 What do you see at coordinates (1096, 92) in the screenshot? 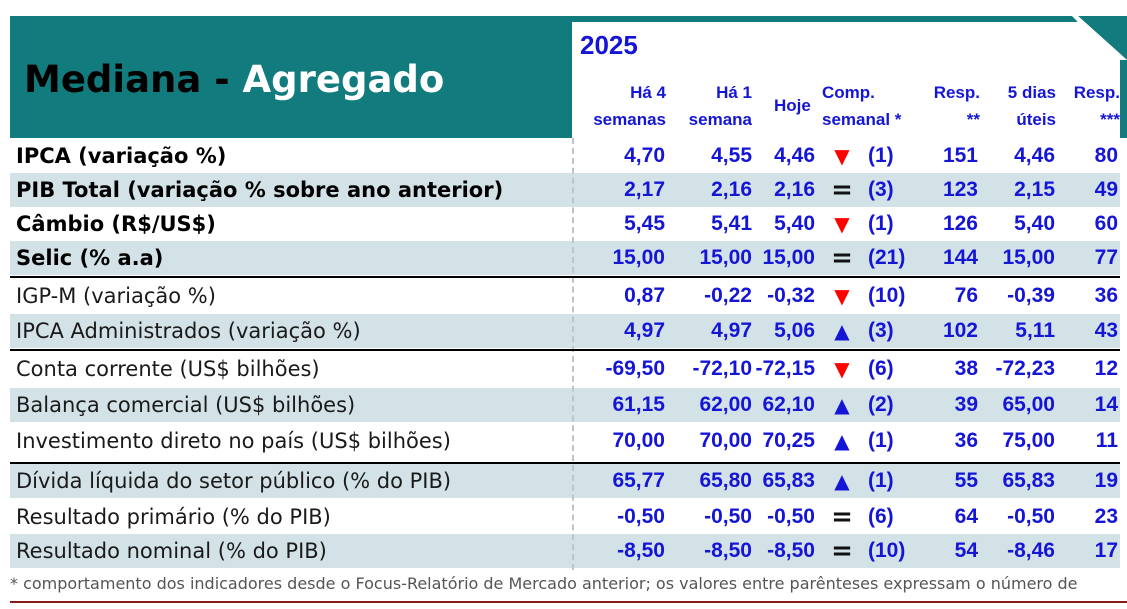
I see `col-header-resp3-line1: Resp.` at bounding box center [1096, 92].